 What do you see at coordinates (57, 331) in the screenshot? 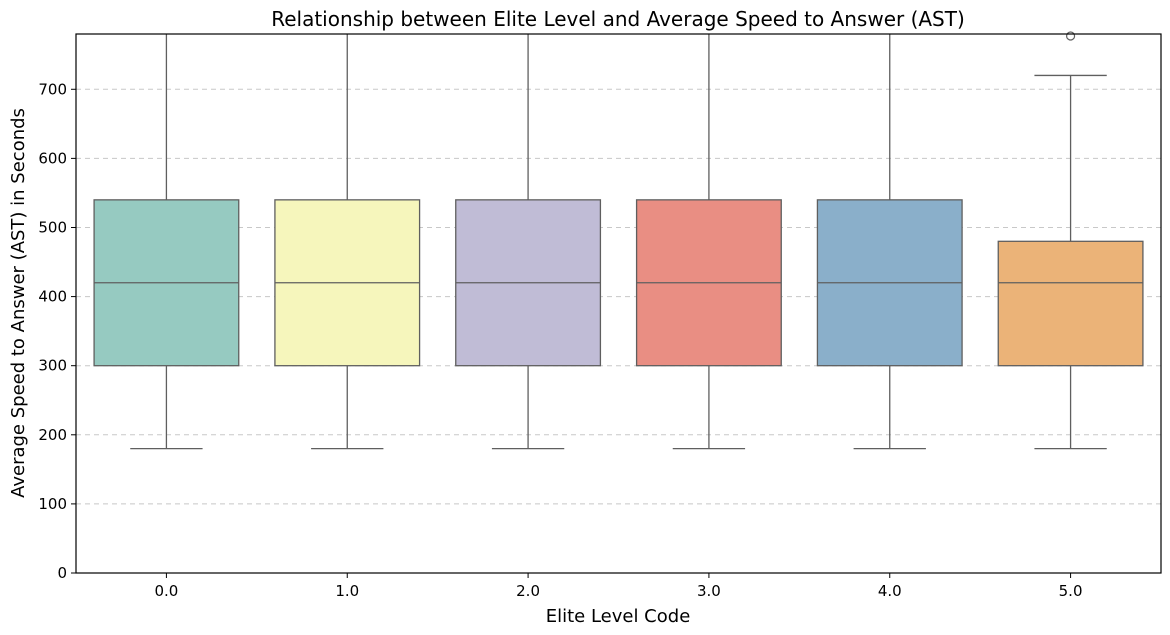
I see `y-axis: 0 100 200 300 400 500 600 700` at bounding box center [57, 331].